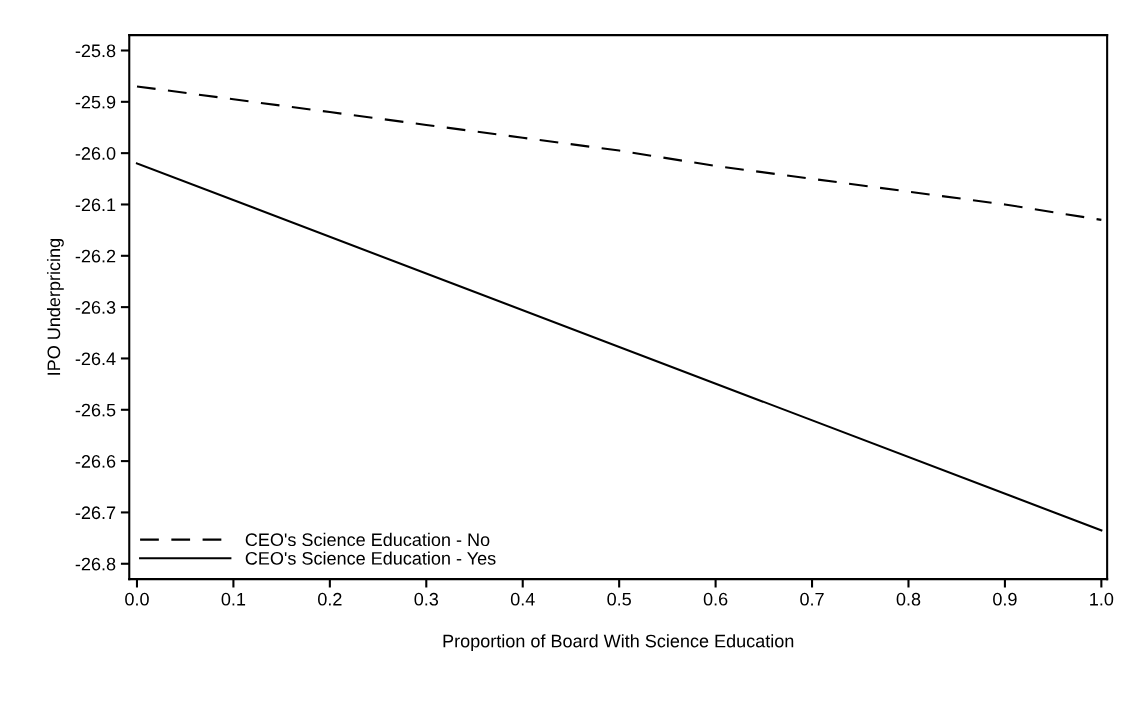 Image resolution: width=1124 pixels, height=702 pixels. Describe the element at coordinates (95, 205) in the screenshot. I see `y-tick-label: -26.1` at that location.